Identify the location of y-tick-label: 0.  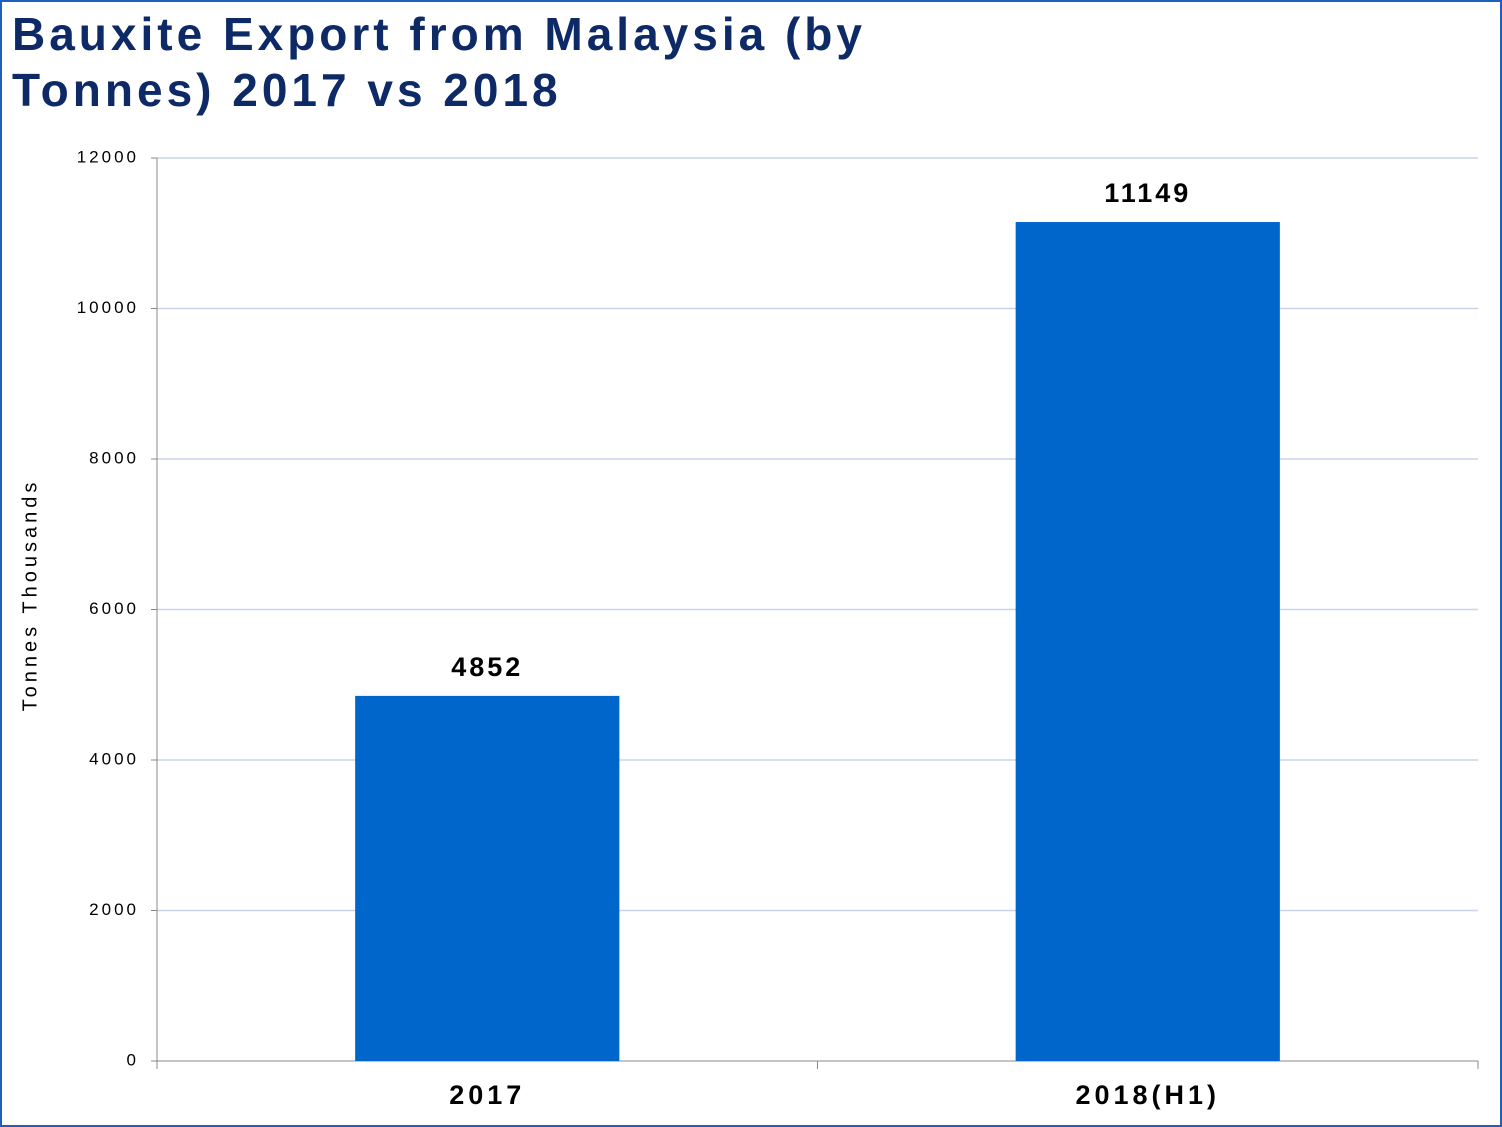
(133, 1059).